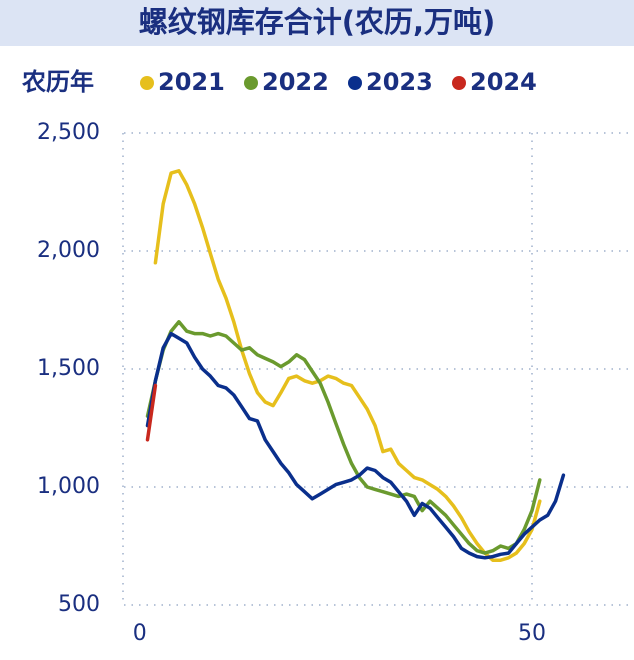 The image size is (634, 660). I want to click on legend-title: 农历年, so click(57, 82).